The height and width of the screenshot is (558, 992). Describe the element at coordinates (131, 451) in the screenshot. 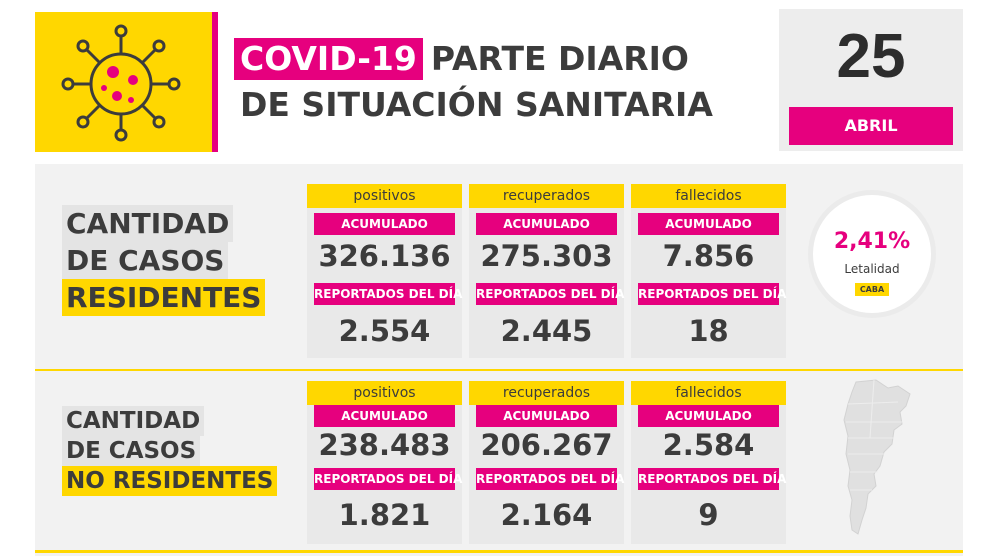

I see `no-residentes-label-line2: DE CASOS` at that location.